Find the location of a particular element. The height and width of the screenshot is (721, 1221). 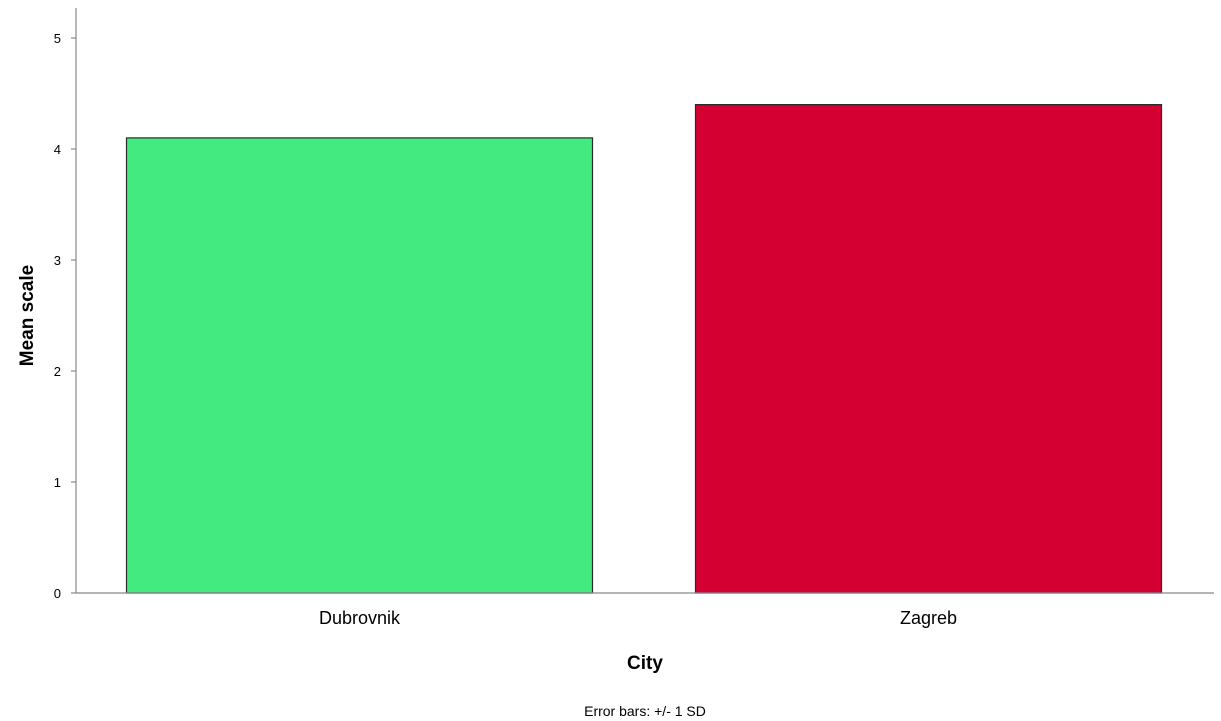

x-tick-label: Dubrovnik is located at coordinates (360, 618).